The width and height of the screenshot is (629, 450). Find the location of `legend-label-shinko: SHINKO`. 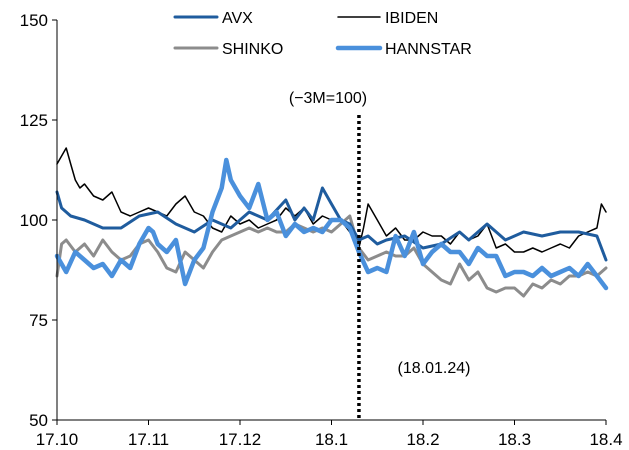

legend-label-shinko: SHINKO is located at coordinates (252, 49).